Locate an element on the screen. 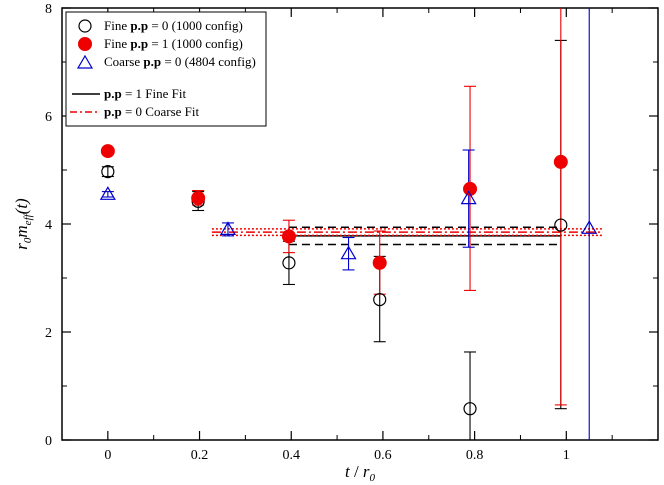  legend-box is located at coordinates (166, 69).